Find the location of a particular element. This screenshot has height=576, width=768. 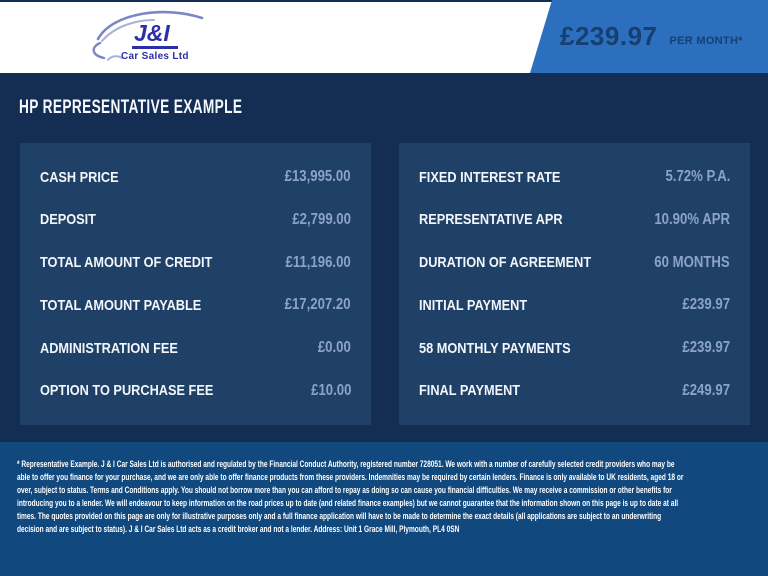

finance-label: DEPOSIT is located at coordinates (68, 220).